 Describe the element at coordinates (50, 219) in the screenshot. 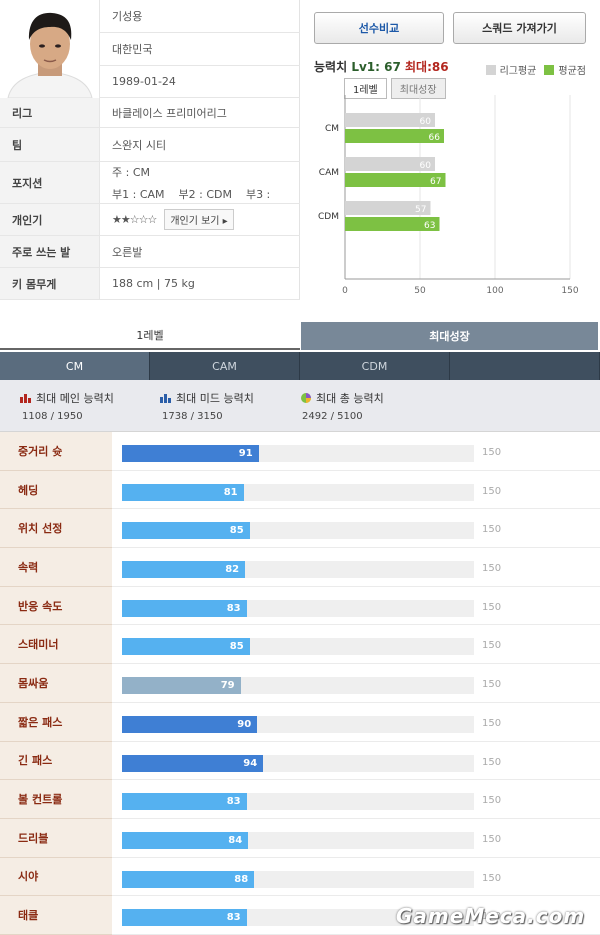

I see `popularity-label: 개인기` at that location.